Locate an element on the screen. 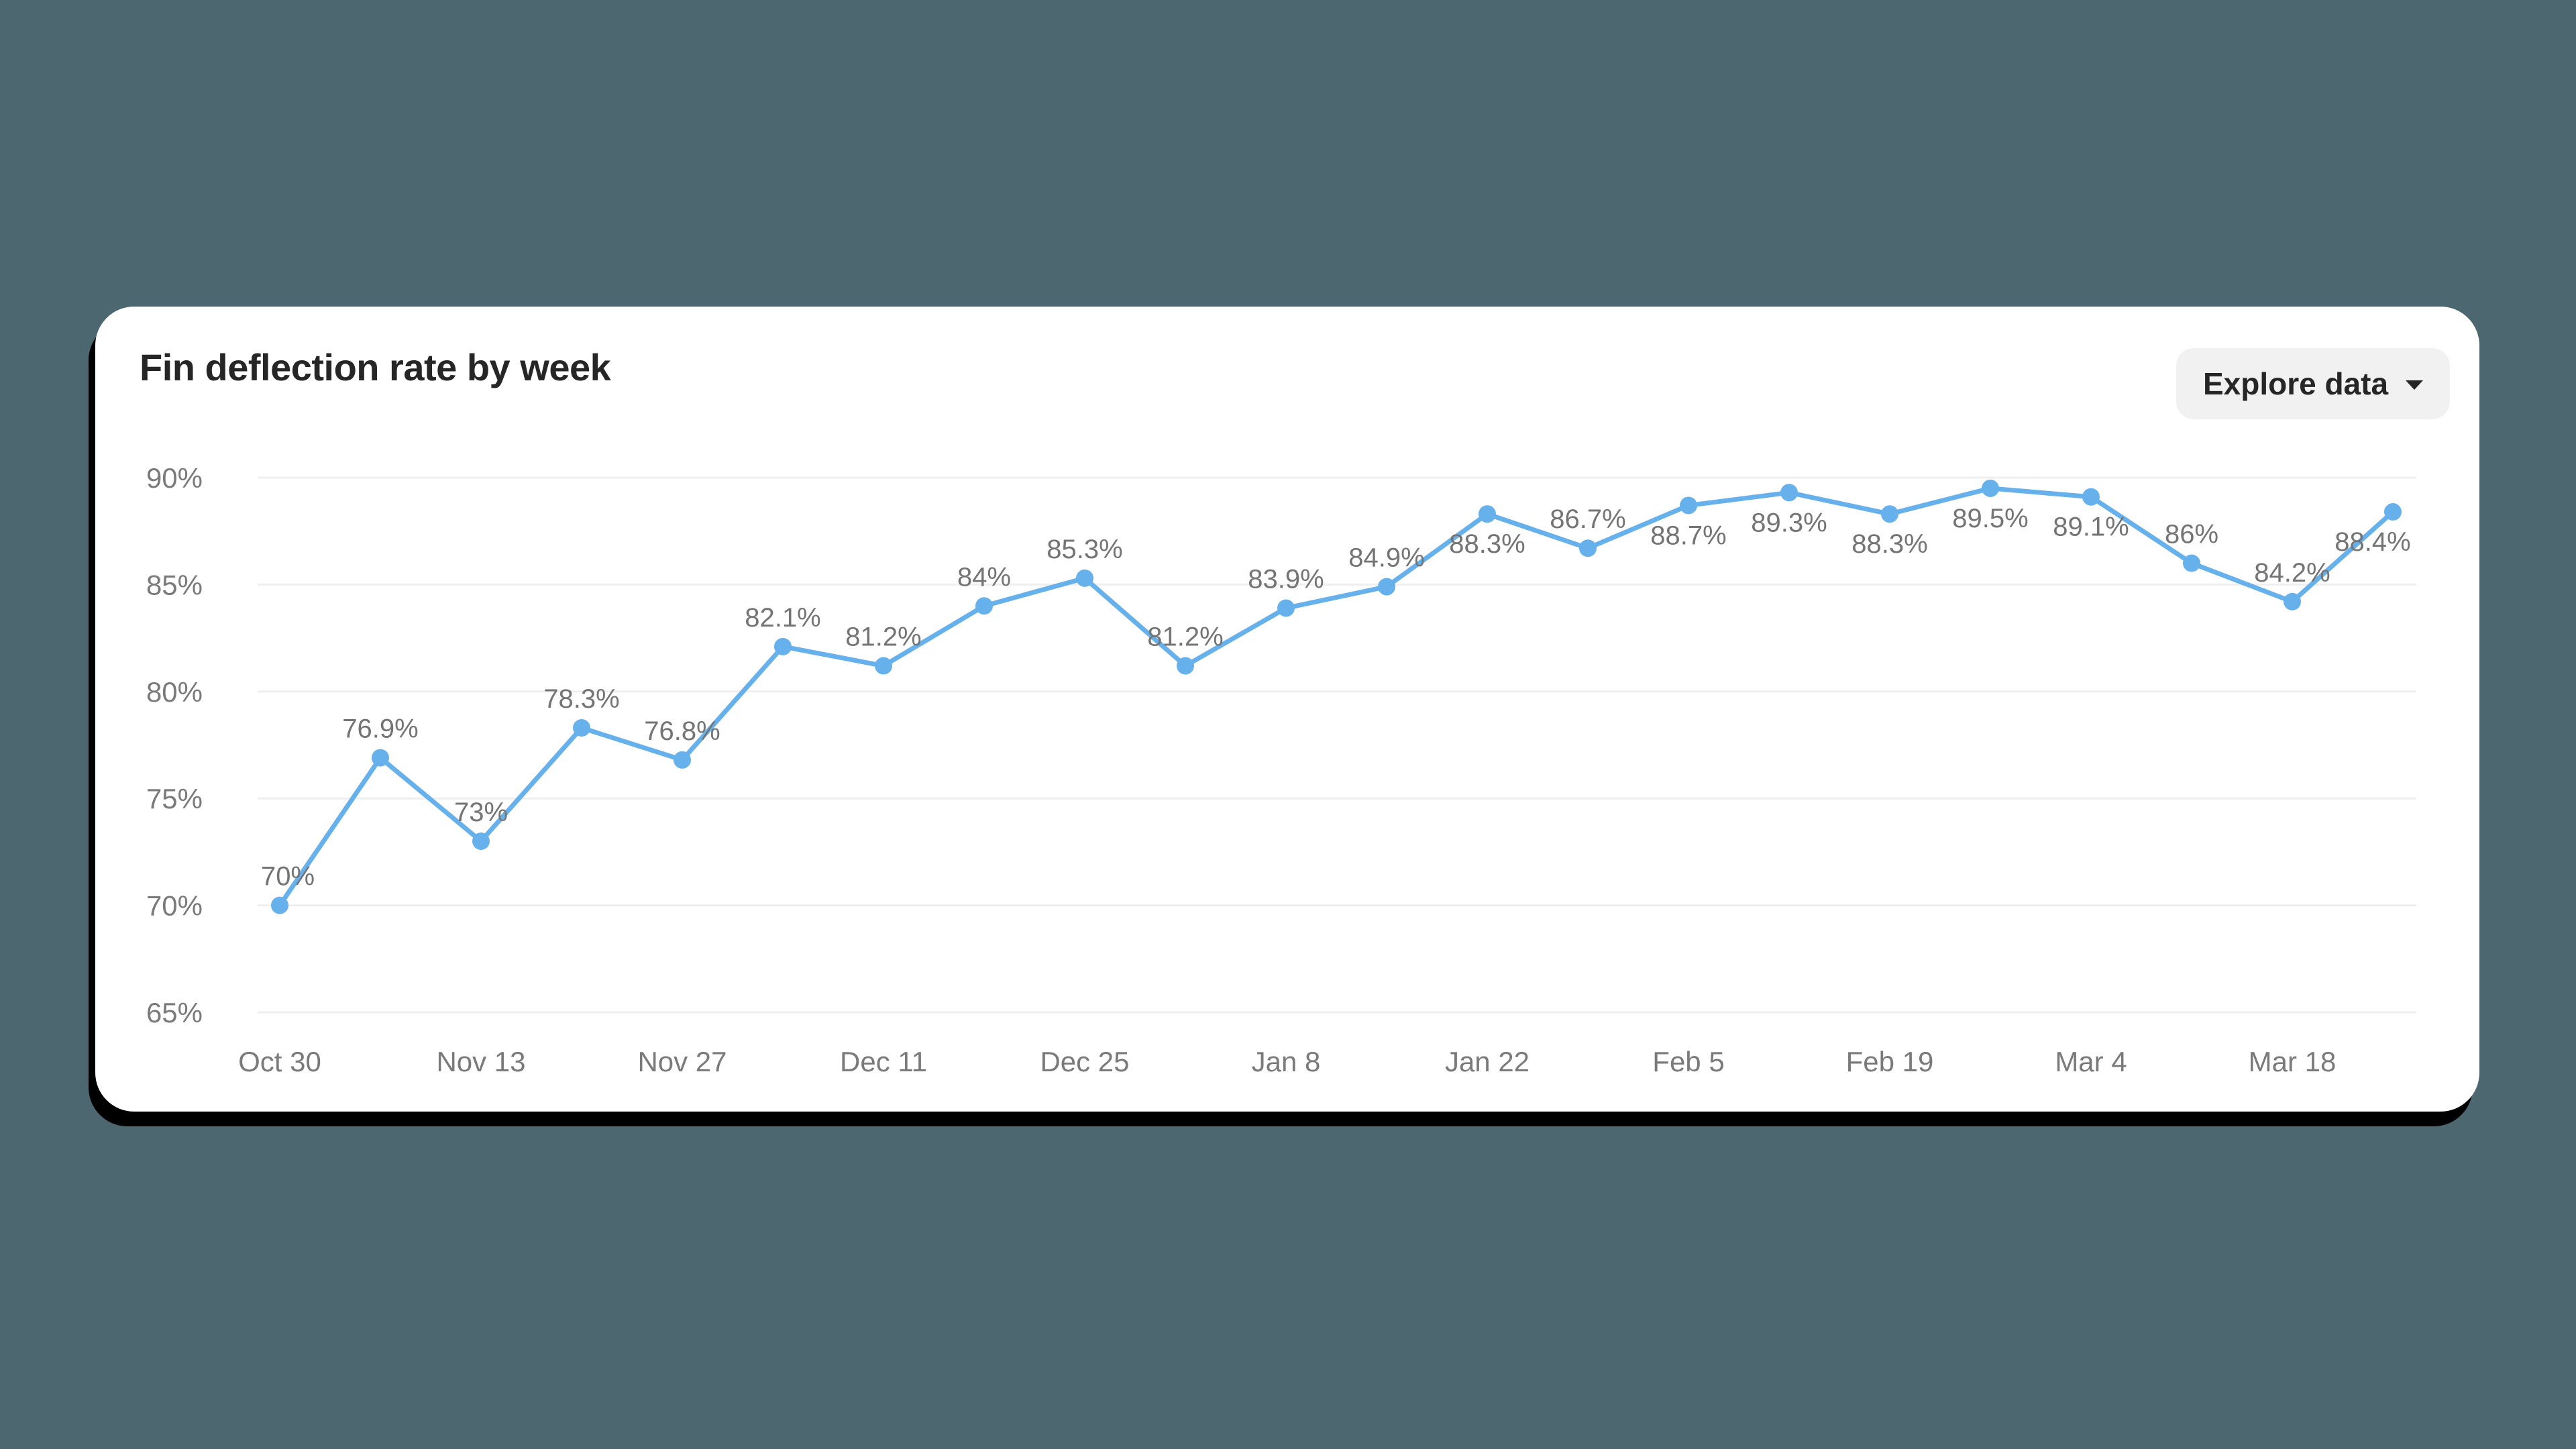 The width and height of the screenshot is (2576, 1449). data-label: 84.9% is located at coordinates (1386, 558).